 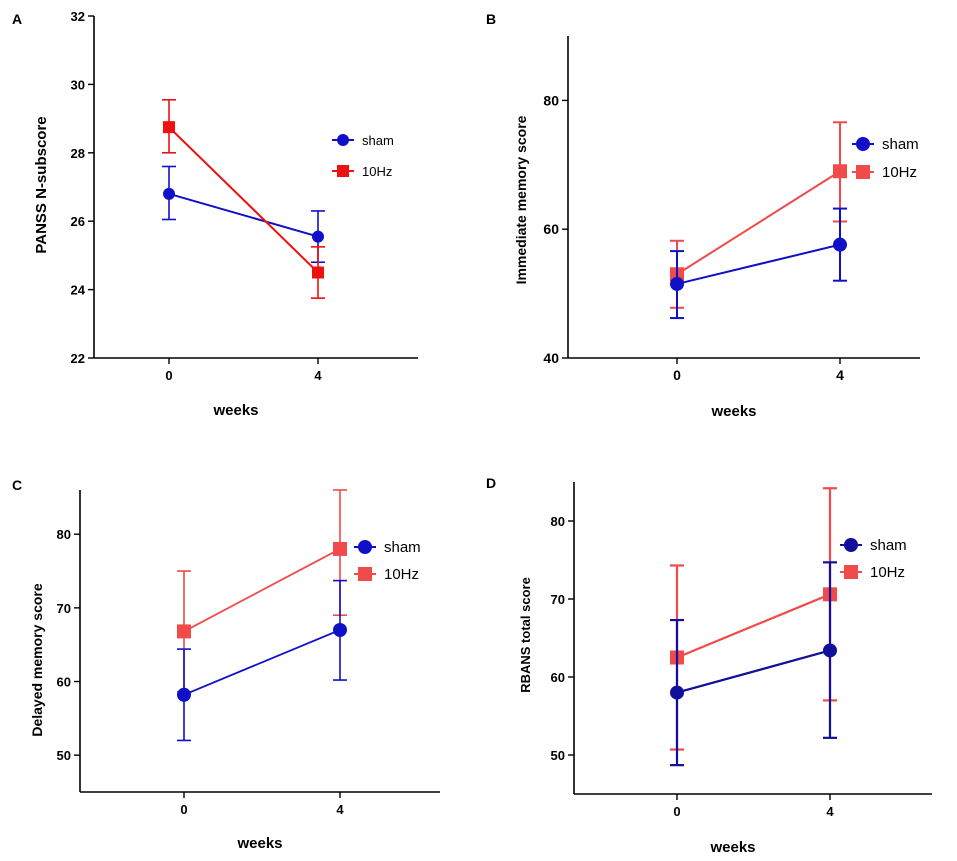 What do you see at coordinates (521, 199) in the screenshot?
I see `y-axis-label: Immediate memory score` at bounding box center [521, 199].